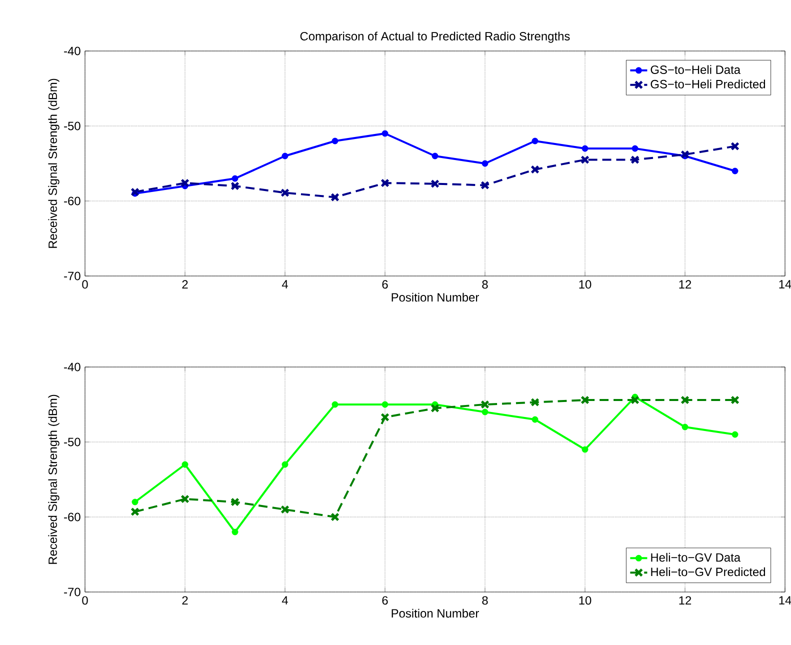  Describe the element at coordinates (435, 37) in the screenshot. I see `chart-title: Comparison of Actual to Predicted Radio Strengths` at that location.